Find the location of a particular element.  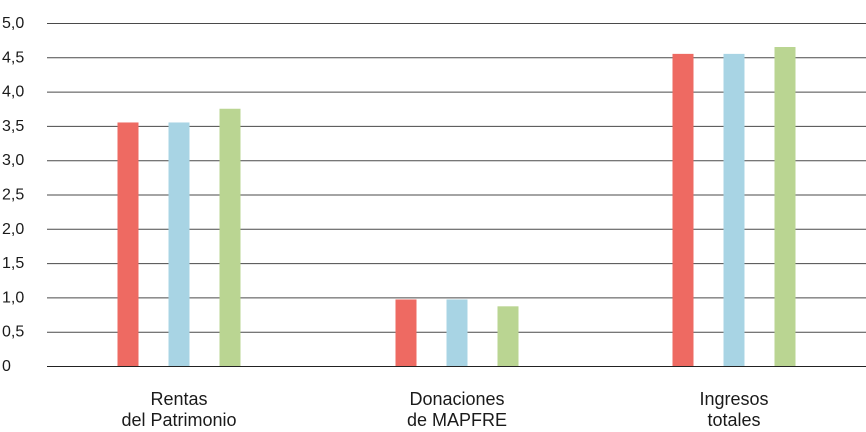

y-tick-label: 0 is located at coordinates (6, 366).